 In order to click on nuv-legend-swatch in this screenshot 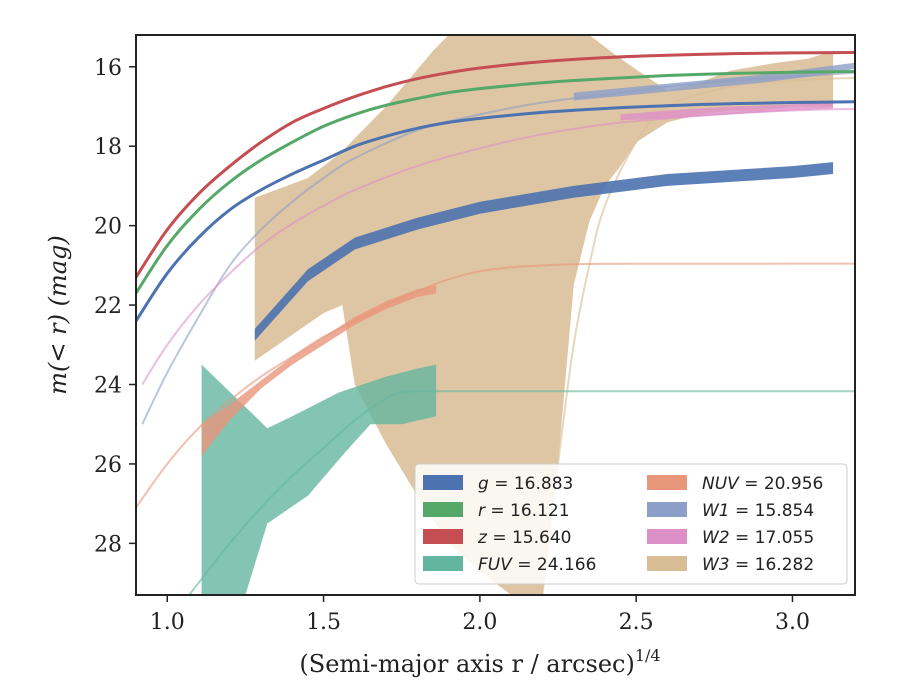, I will do `click(667, 482)`.